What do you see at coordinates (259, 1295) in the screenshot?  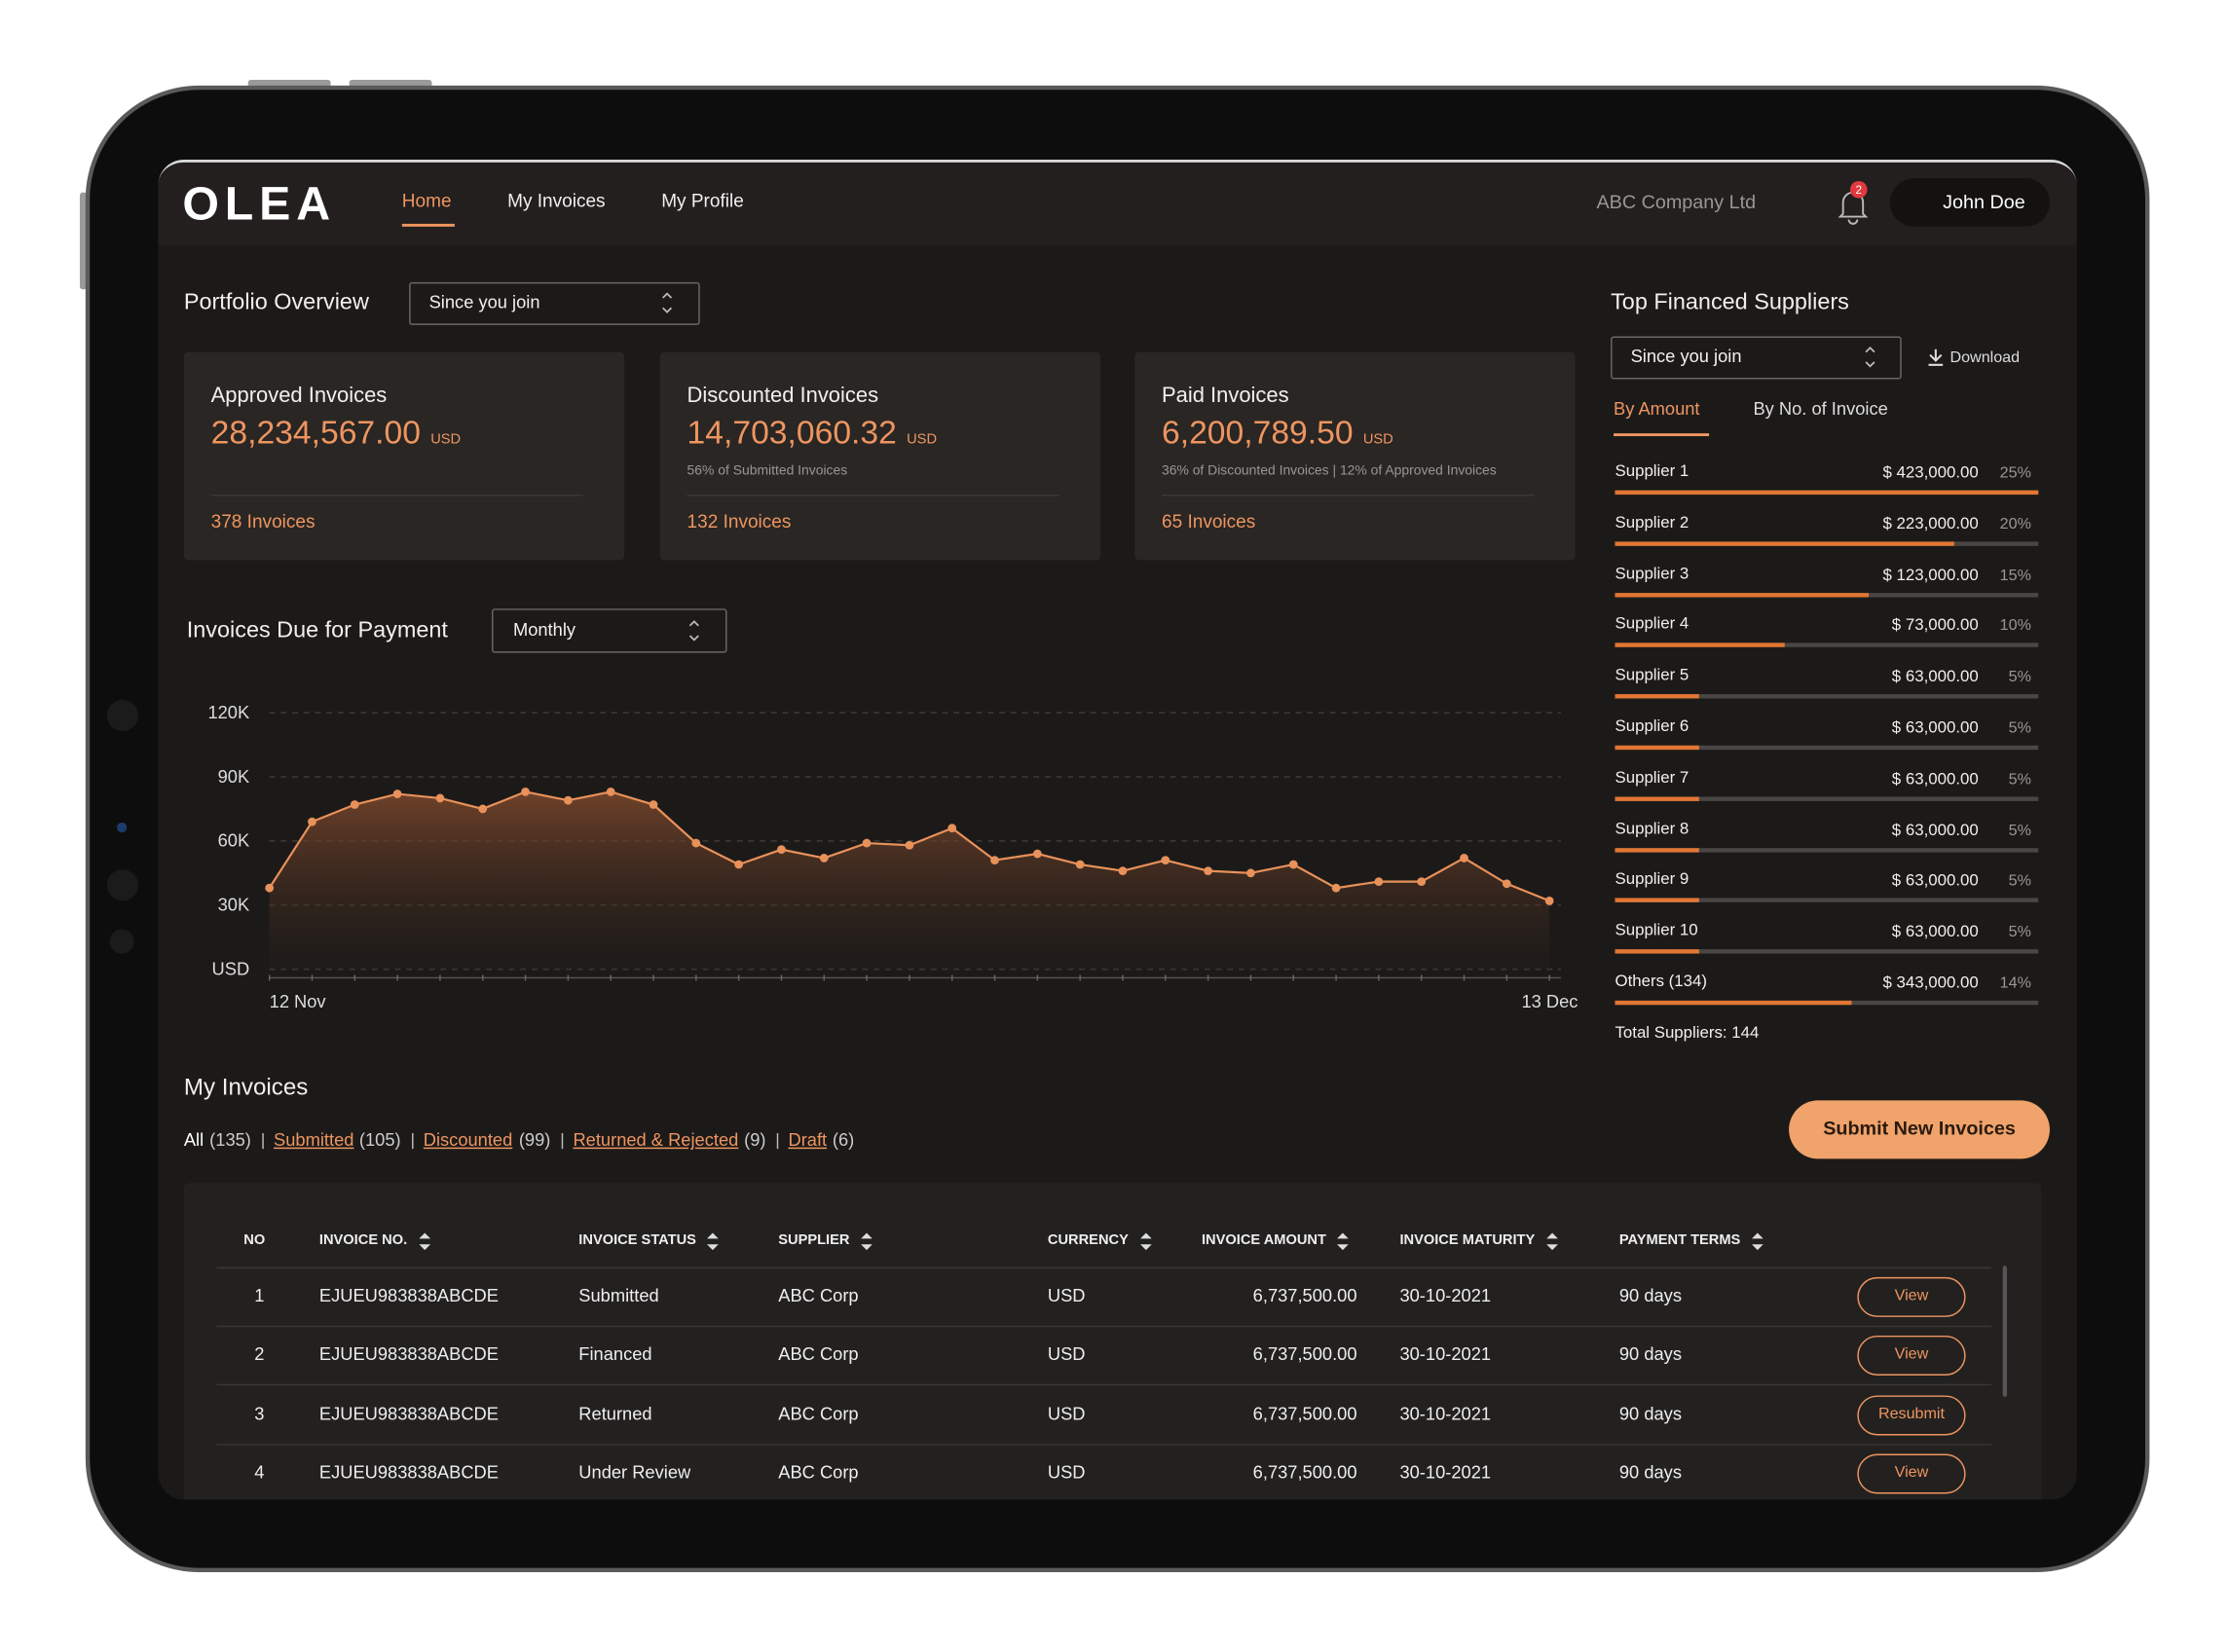 I see `cell: 1` at bounding box center [259, 1295].